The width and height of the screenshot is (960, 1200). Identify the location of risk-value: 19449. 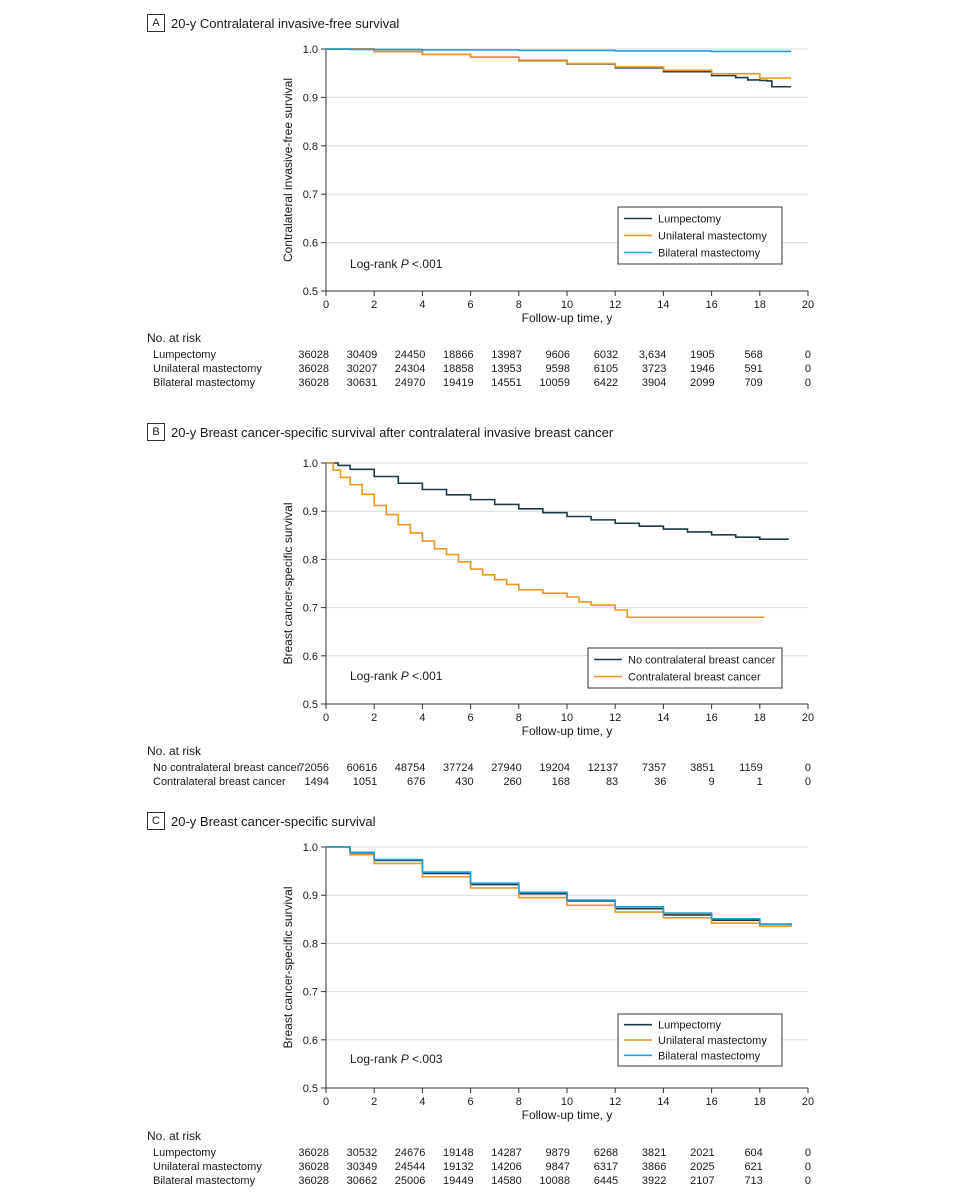
(458, 1181).